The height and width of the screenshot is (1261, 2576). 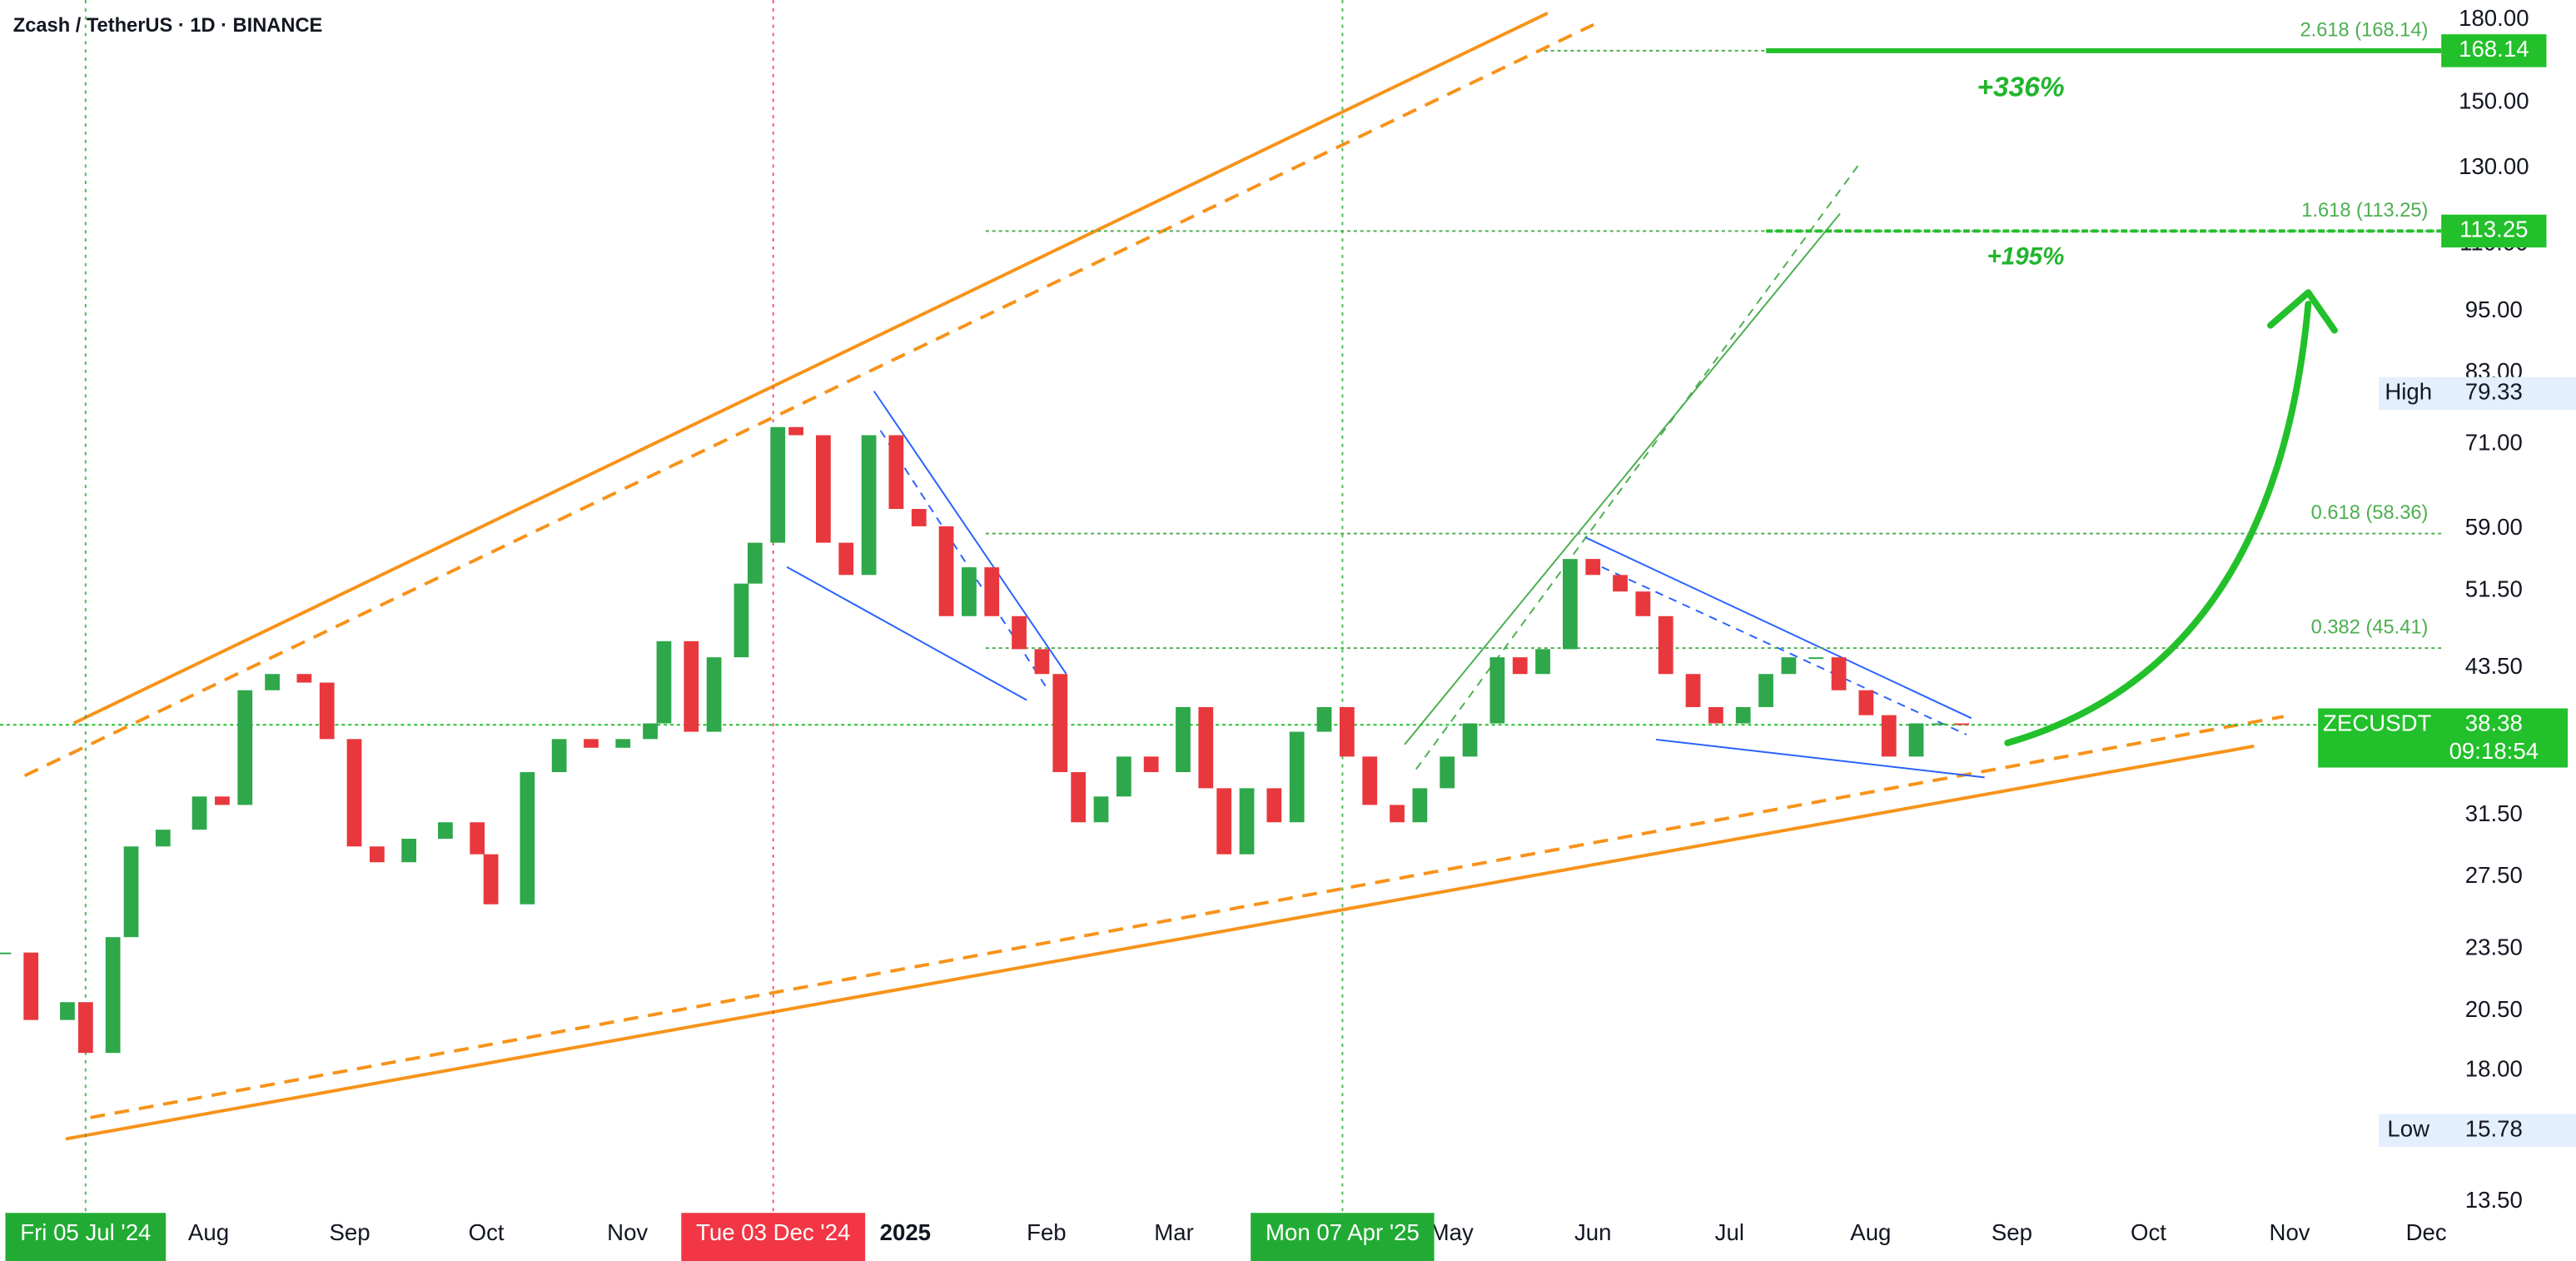 I want to click on flag-upper, so click(x=970, y=533).